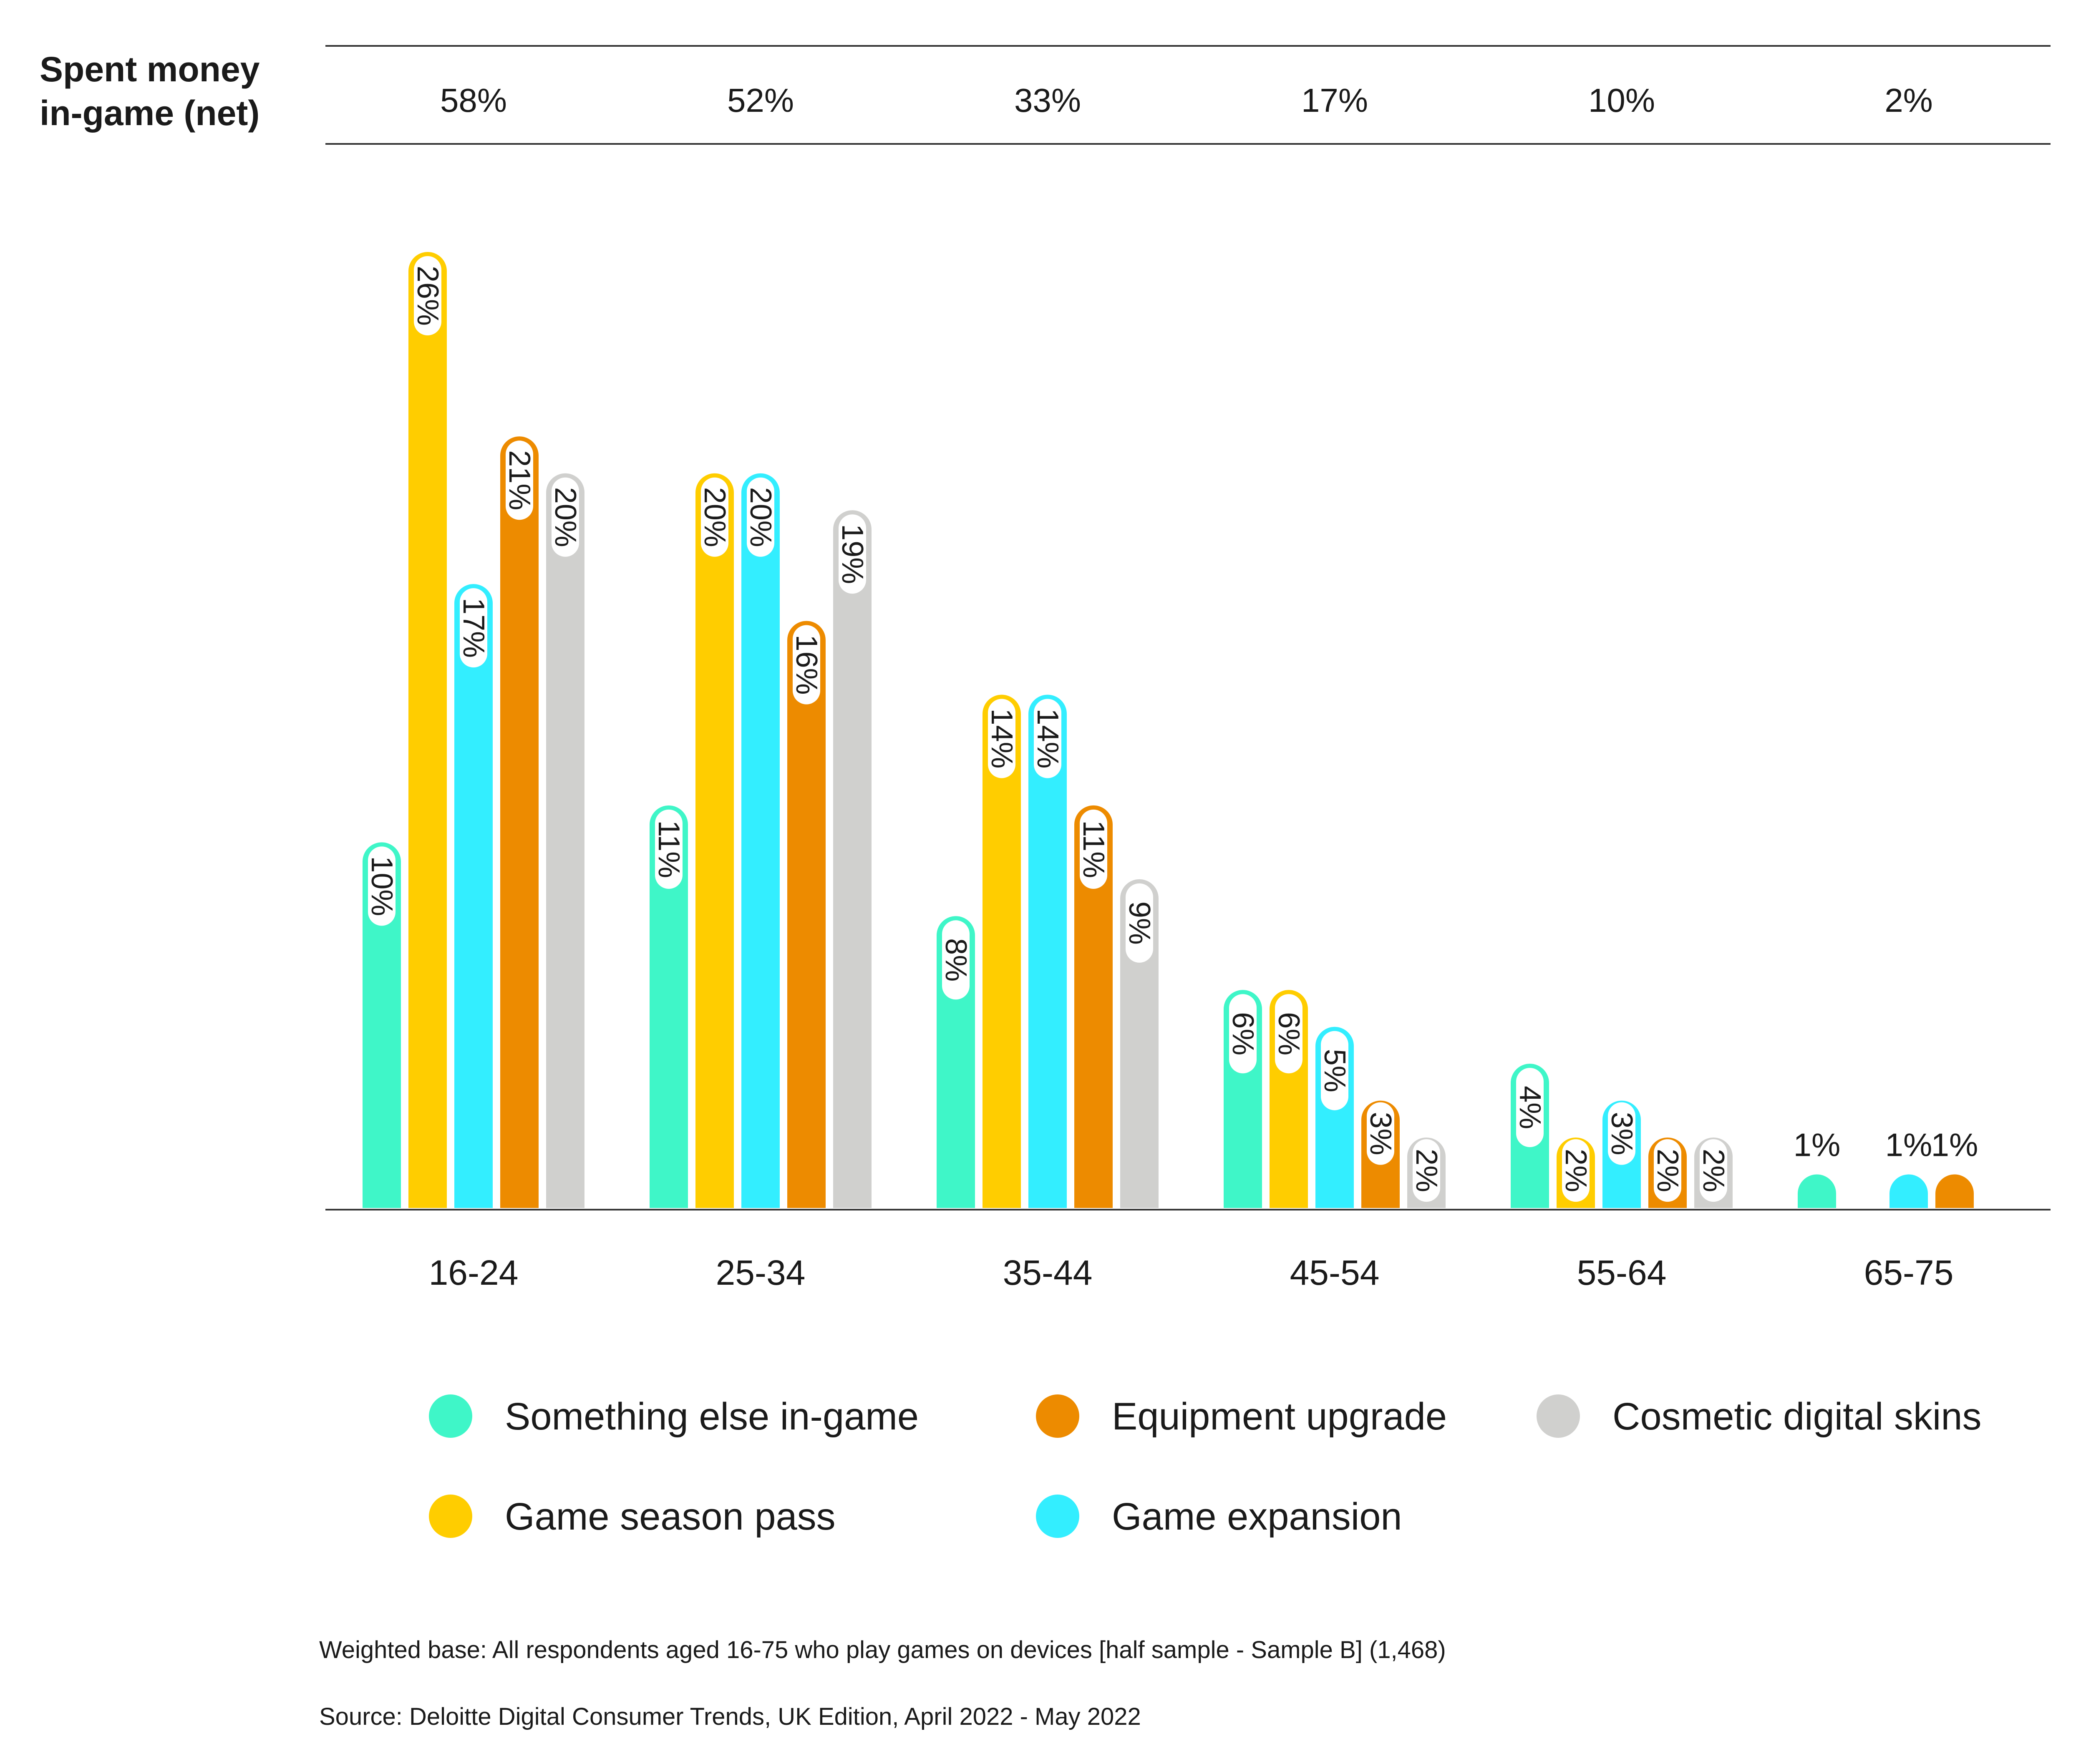 The height and width of the screenshot is (1764, 2086). I want to click on net-values: 58% 52% 33% 17% 10% 2%, so click(1187, 100).